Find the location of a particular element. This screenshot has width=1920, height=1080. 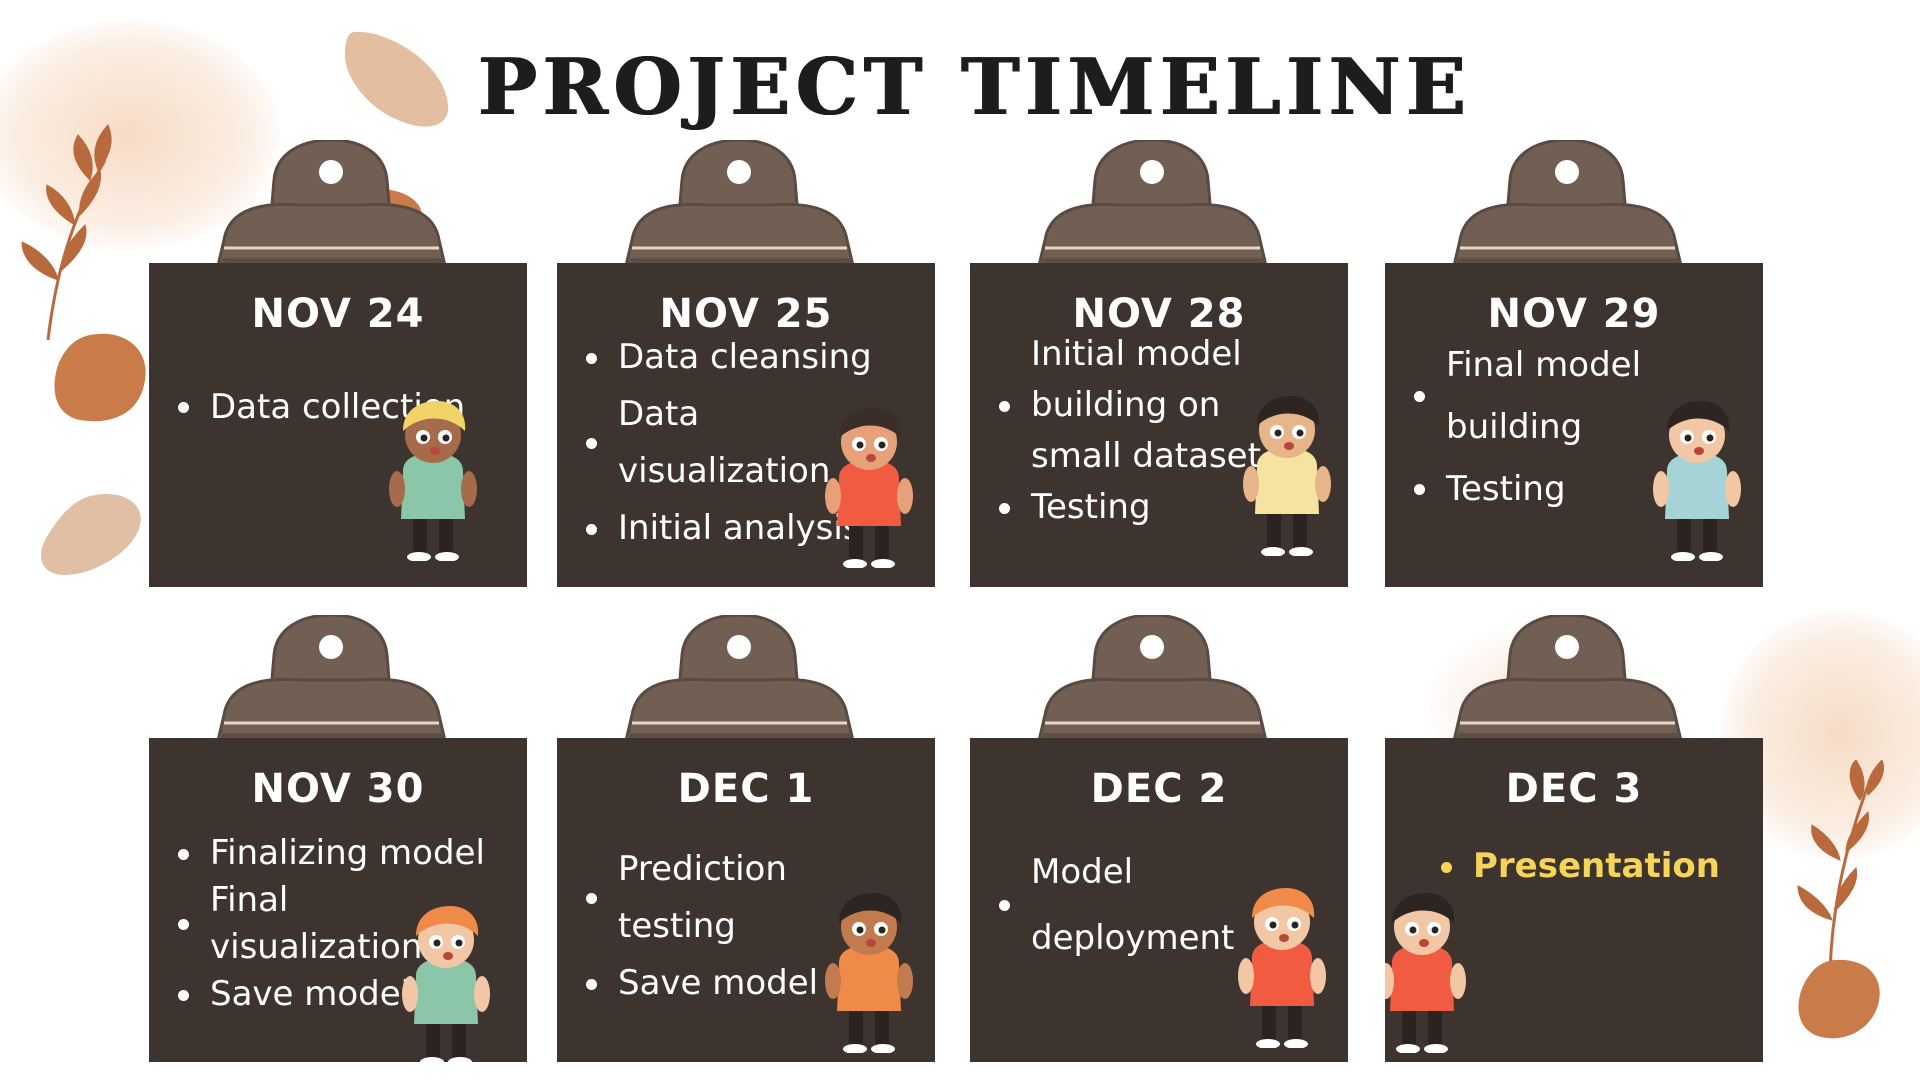

timeline-task-item: Data cleansing is located at coordinates (738, 357).